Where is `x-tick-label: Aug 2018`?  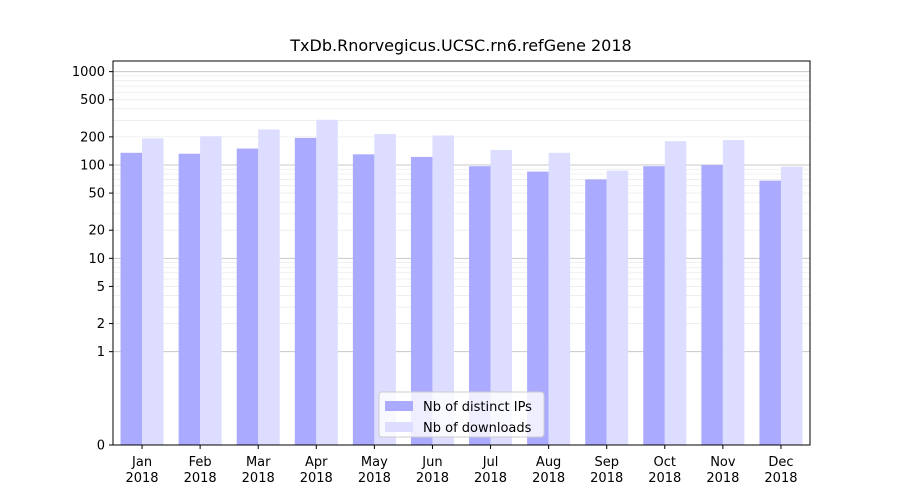 x-tick-label: Aug 2018 is located at coordinates (548, 470).